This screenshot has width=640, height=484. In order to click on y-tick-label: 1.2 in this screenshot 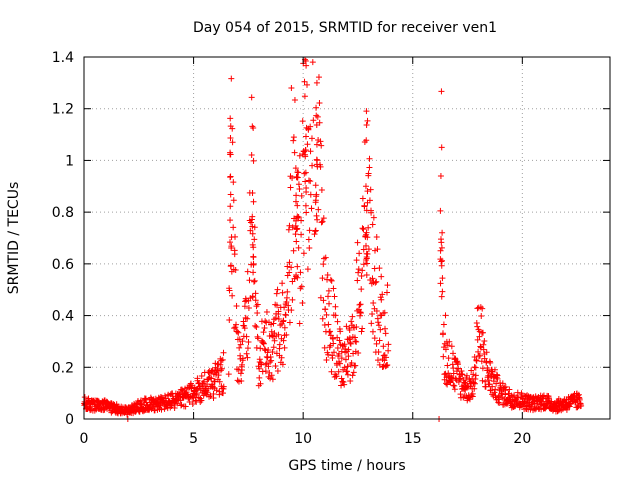, I will do `click(63, 110)`.